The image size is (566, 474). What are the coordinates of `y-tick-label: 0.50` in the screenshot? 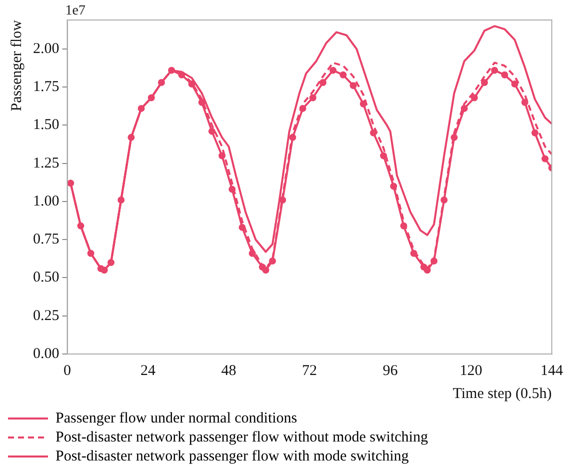 It's located at (46, 278).